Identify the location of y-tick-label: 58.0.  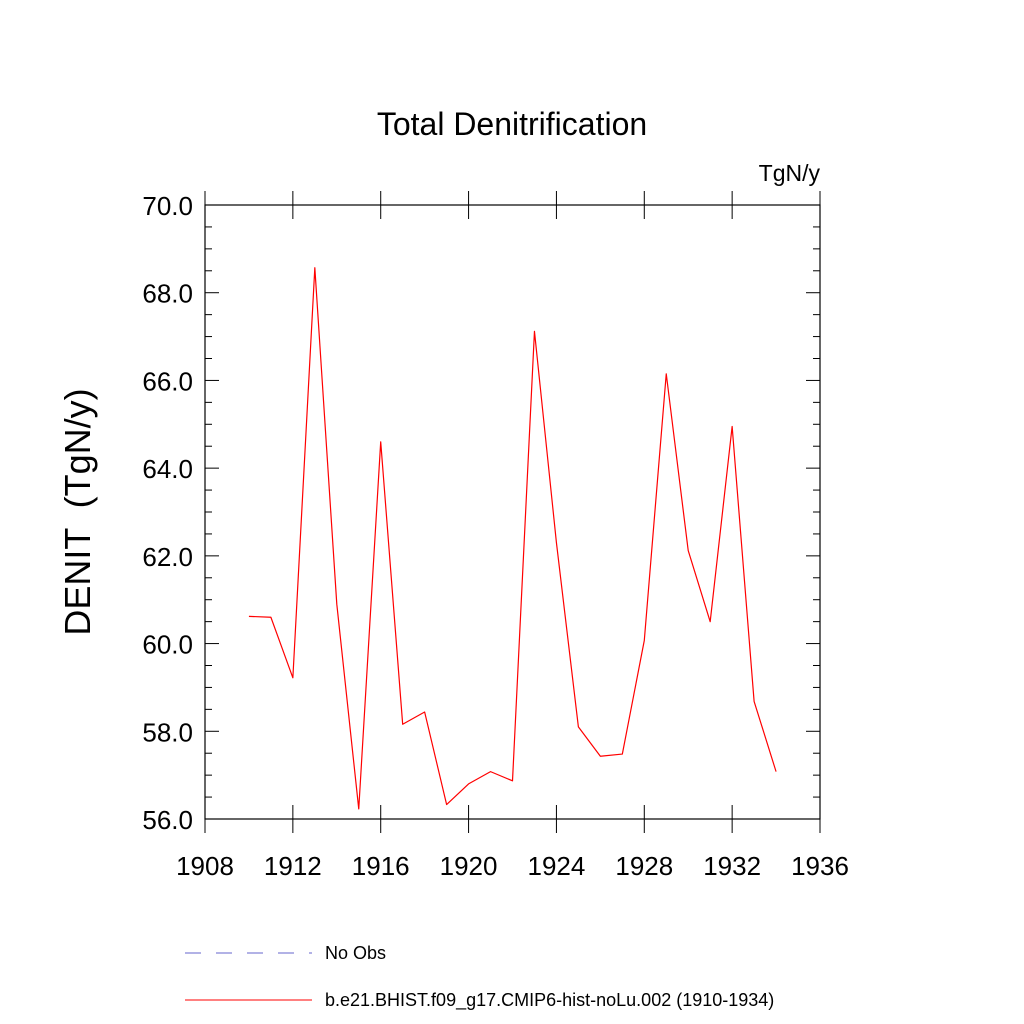
(167, 732).